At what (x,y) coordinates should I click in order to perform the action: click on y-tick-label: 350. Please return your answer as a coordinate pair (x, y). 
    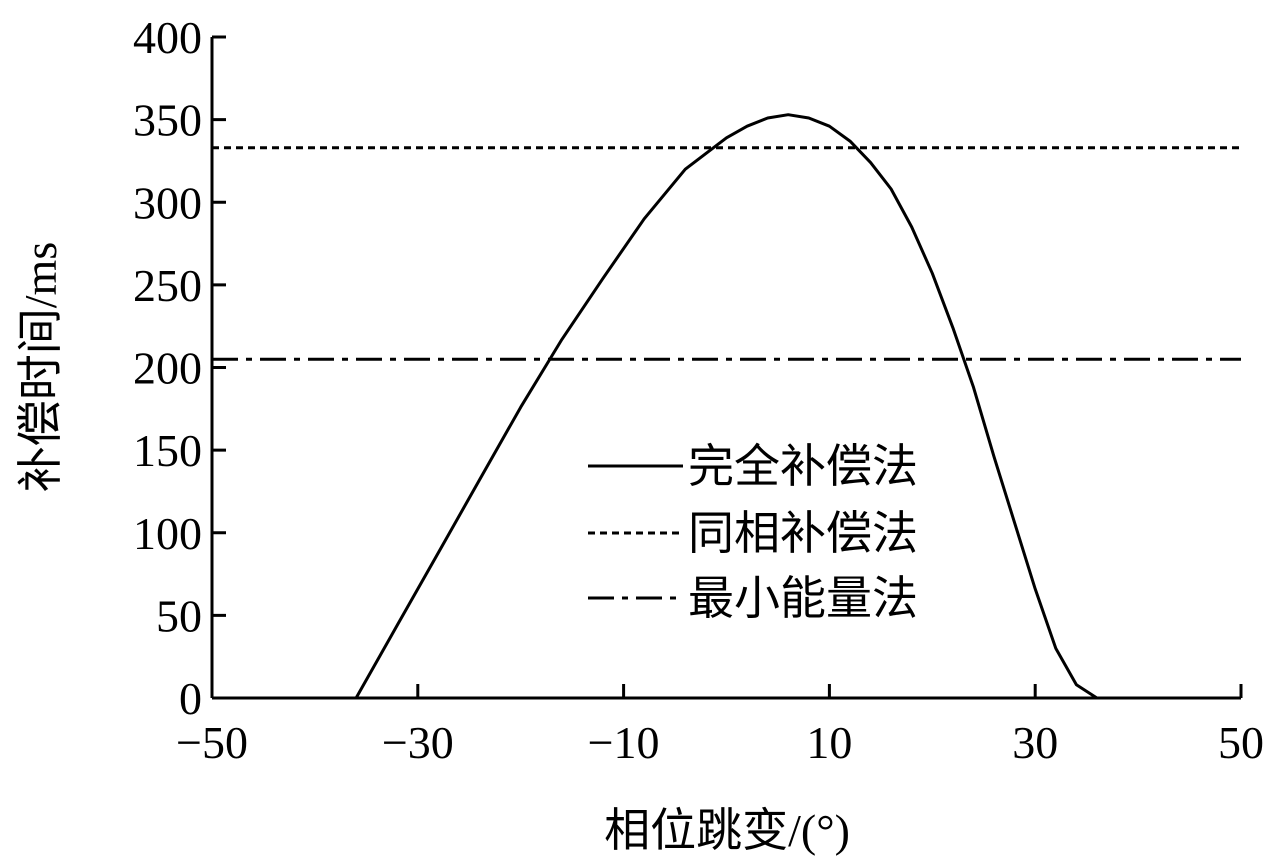
    Looking at the image, I should click on (167, 120).